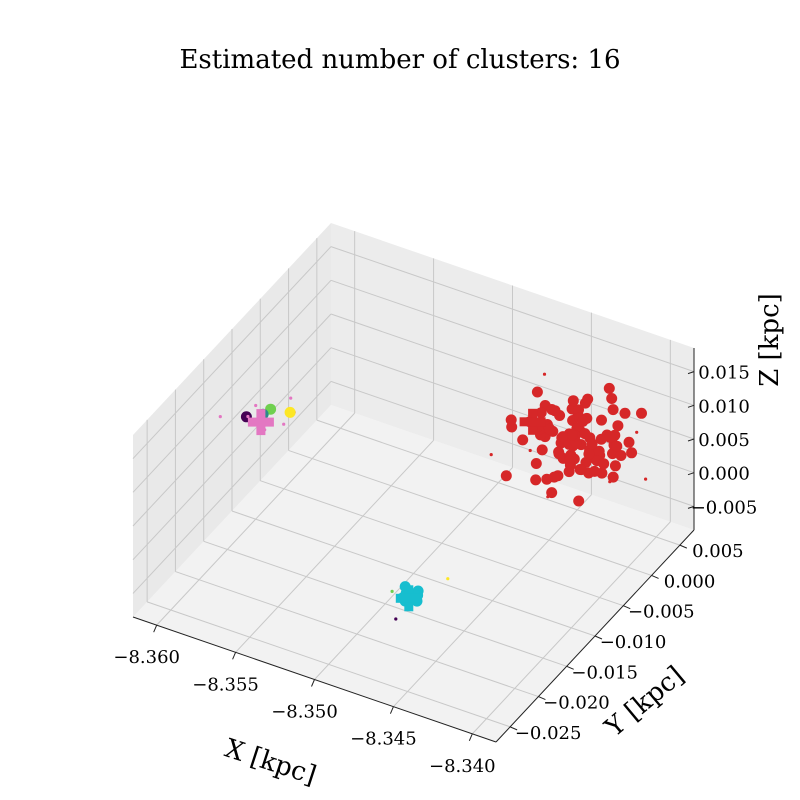 This screenshot has height=800, width=800. What do you see at coordinates (690, 581) in the screenshot?
I see `y-tick-label: 0.000` at bounding box center [690, 581].